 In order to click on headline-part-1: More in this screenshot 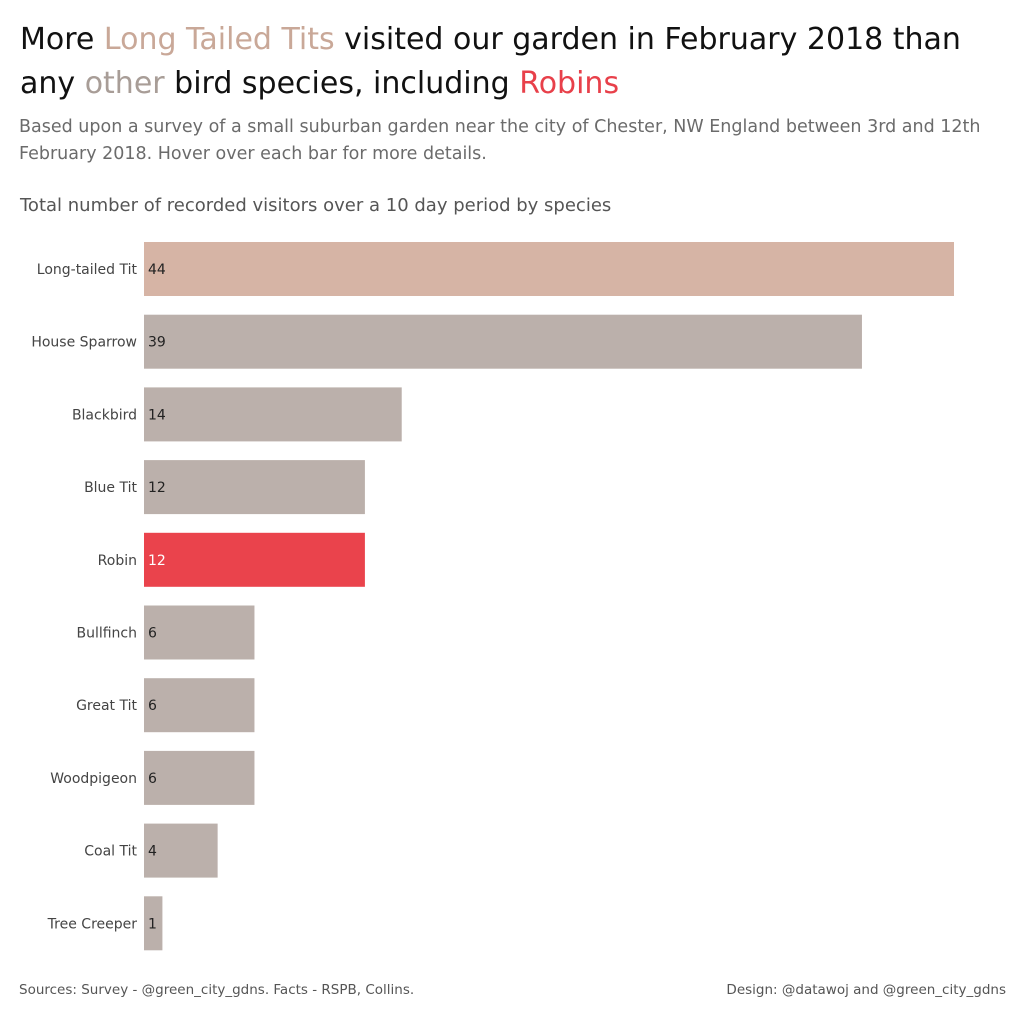, I will do `click(62, 39)`.